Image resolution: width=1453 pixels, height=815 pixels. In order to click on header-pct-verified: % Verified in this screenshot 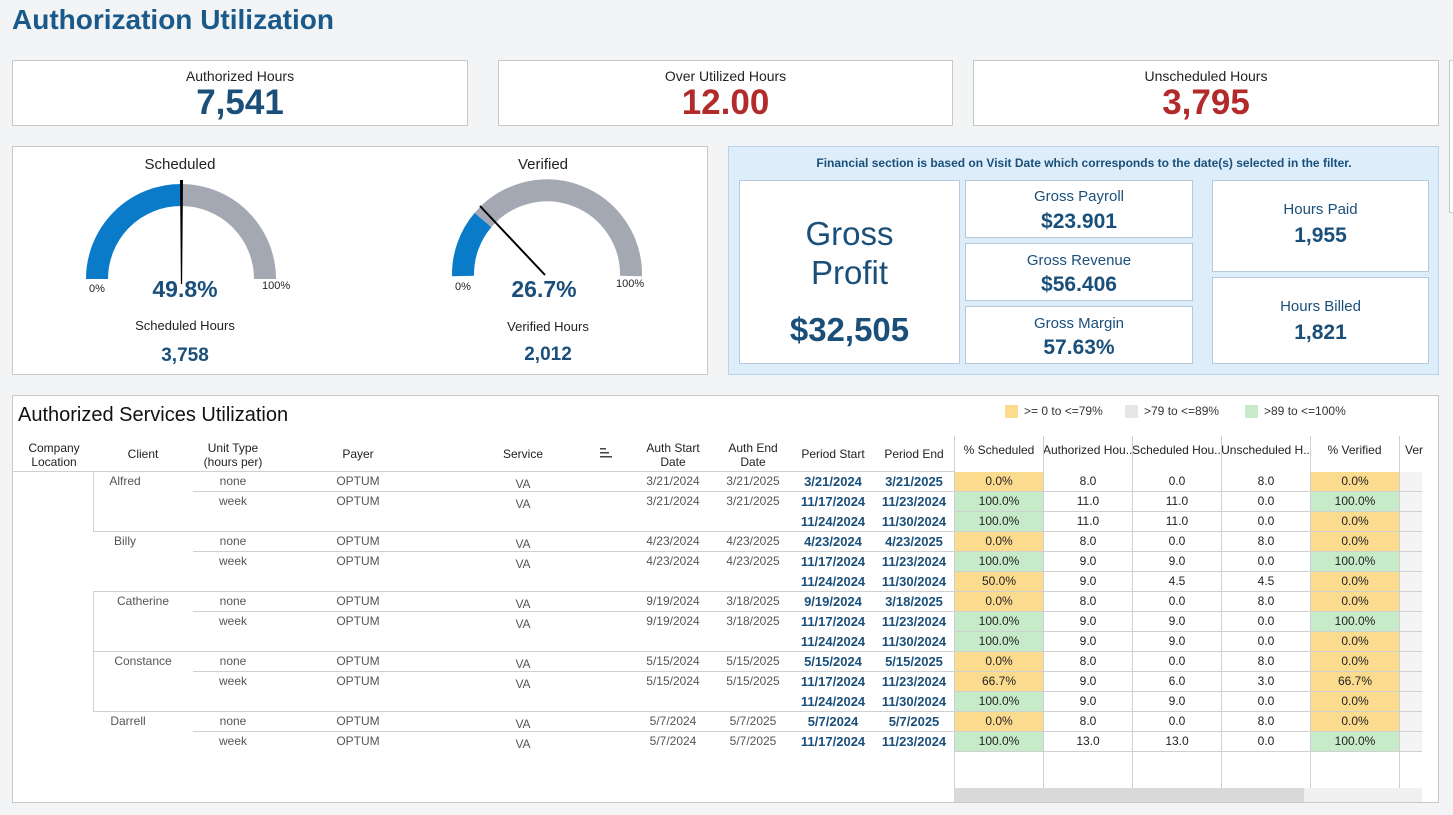, I will do `click(1354, 450)`.